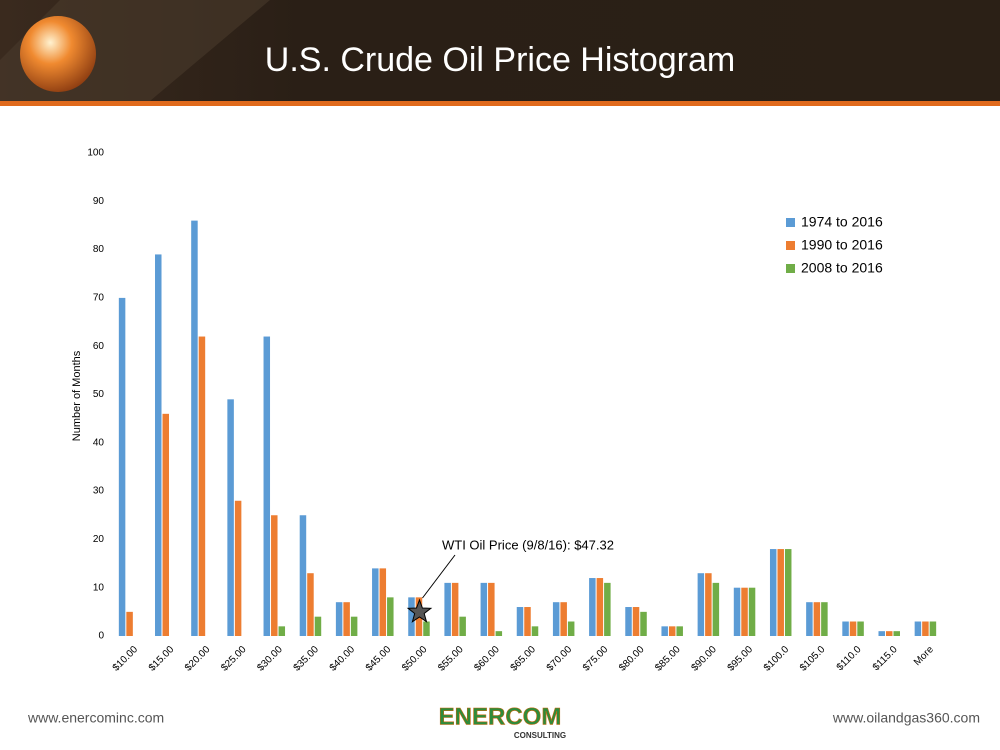 This screenshot has width=1000, height=750. Describe the element at coordinates (99, 201) in the screenshot. I see `y-tick-label: 90` at that location.